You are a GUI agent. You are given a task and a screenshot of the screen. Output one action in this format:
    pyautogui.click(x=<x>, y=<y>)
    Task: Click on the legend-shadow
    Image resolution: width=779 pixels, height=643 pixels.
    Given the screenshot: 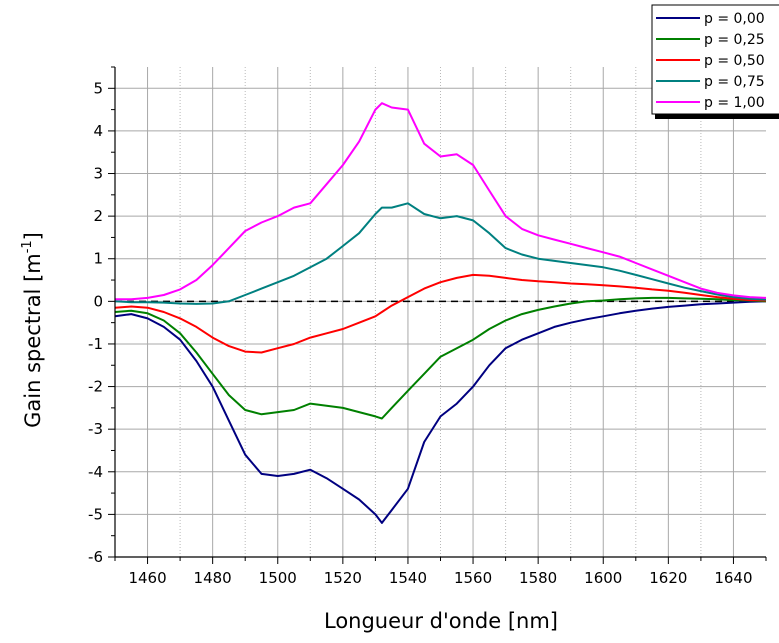 What is the action you would take?
    pyautogui.click(x=717, y=115)
    